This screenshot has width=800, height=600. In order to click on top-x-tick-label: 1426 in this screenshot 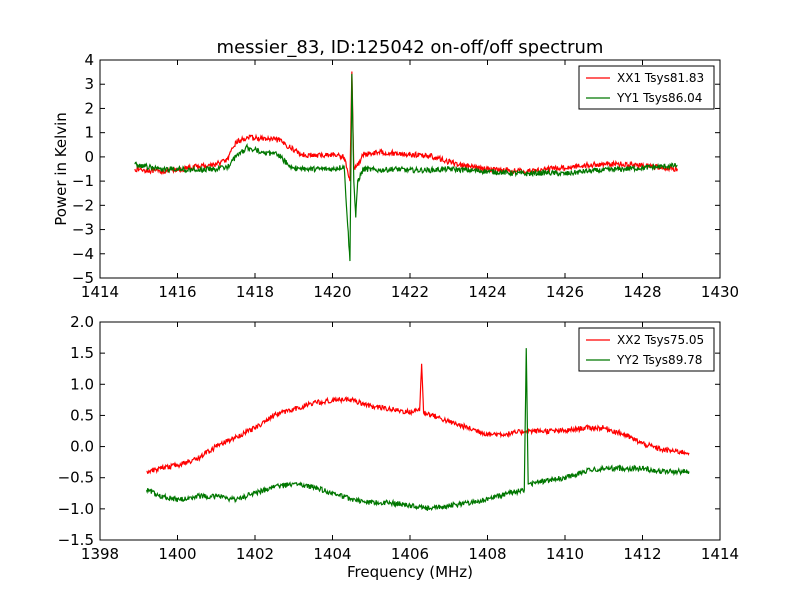, I will do `click(565, 292)`.